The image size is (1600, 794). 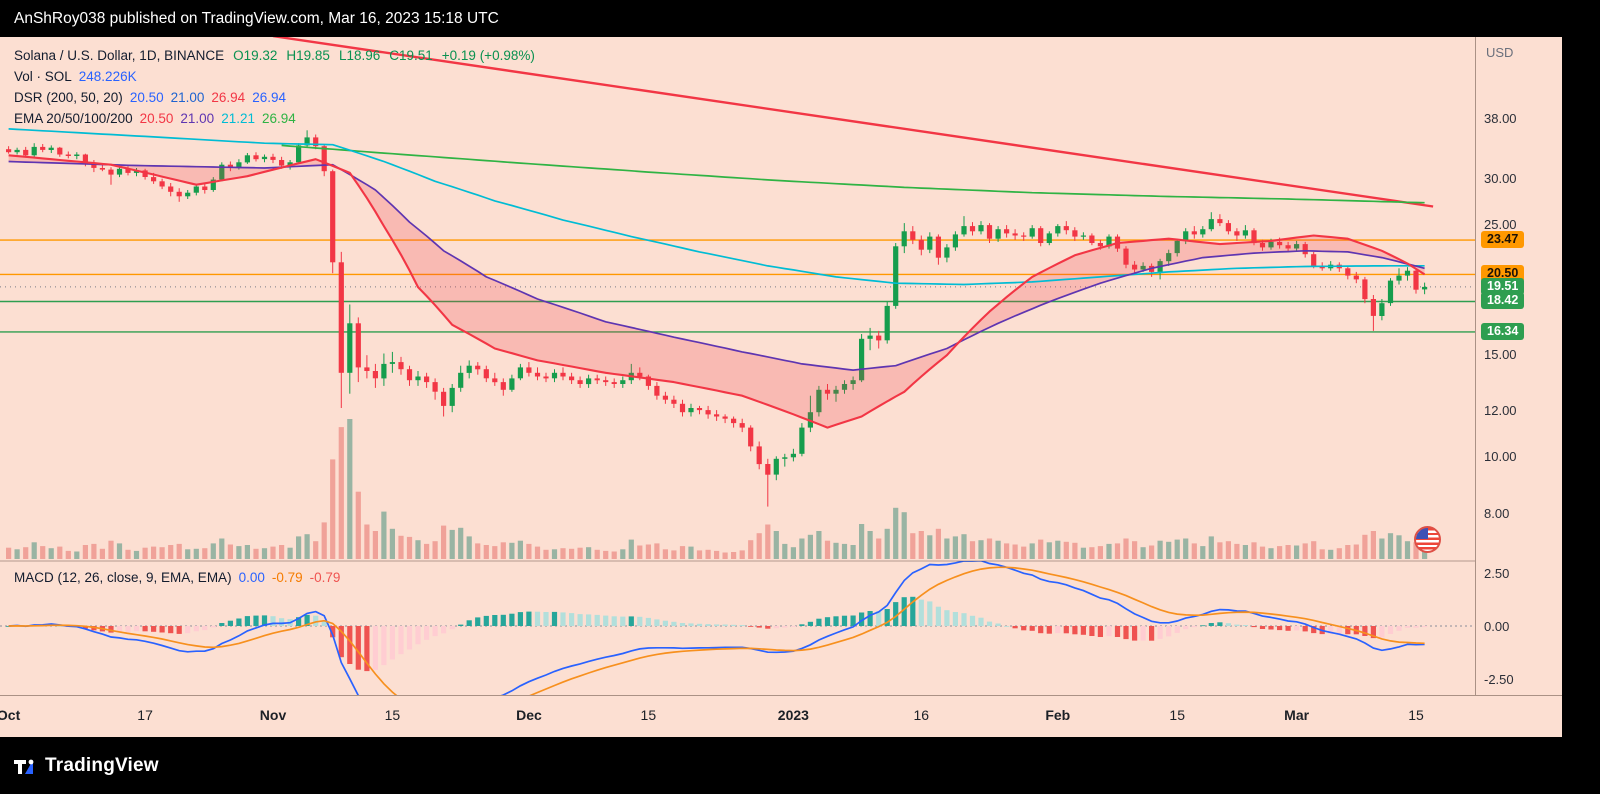 What do you see at coordinates (43, 76) in the screenshot?
I see `volume-label: Vol · SOL` at bounding box center [43, 76].